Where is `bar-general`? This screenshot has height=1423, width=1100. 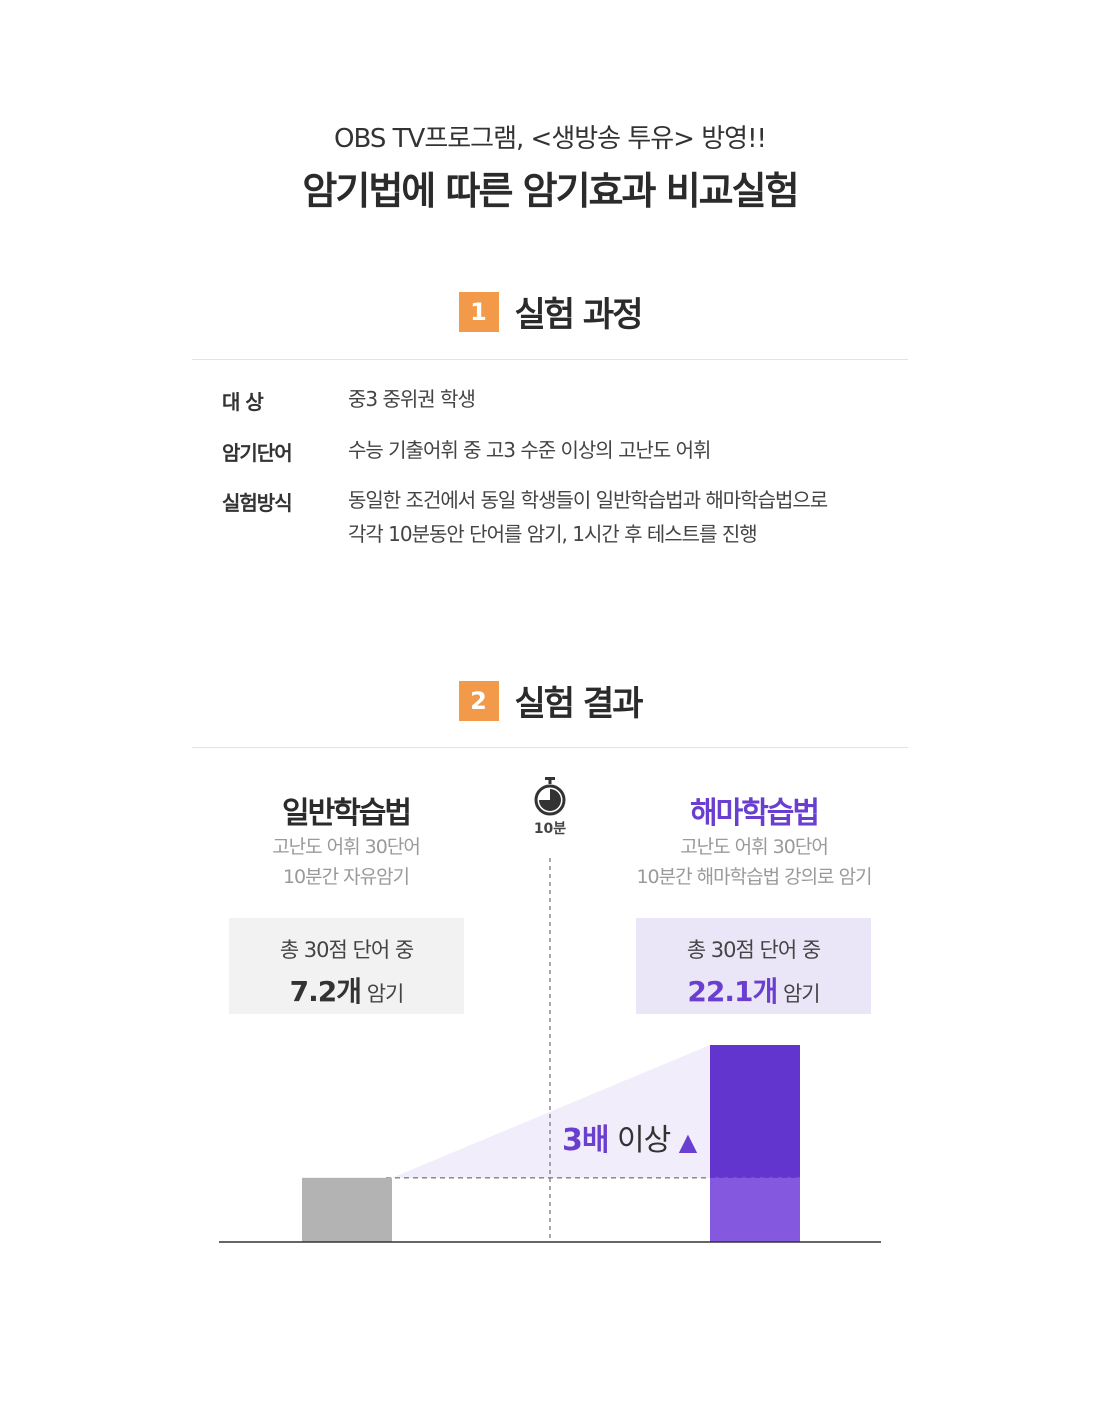
bar-general is located at coordinates (347, 1209).